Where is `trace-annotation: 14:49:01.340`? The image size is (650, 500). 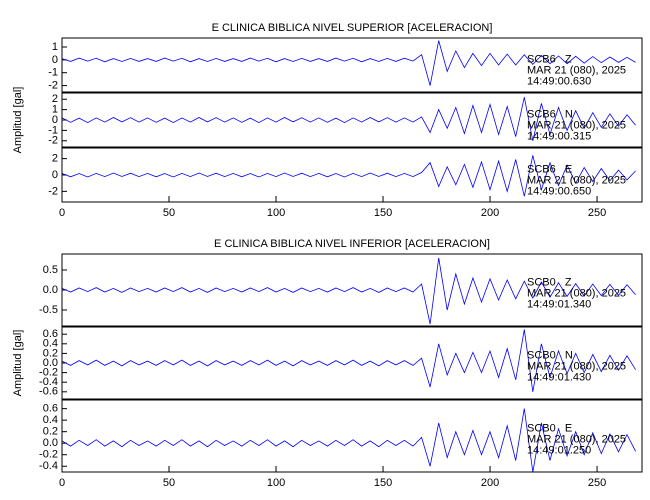 trace-annotation: 14:49:01.340 is located at coordinates (559, 305).